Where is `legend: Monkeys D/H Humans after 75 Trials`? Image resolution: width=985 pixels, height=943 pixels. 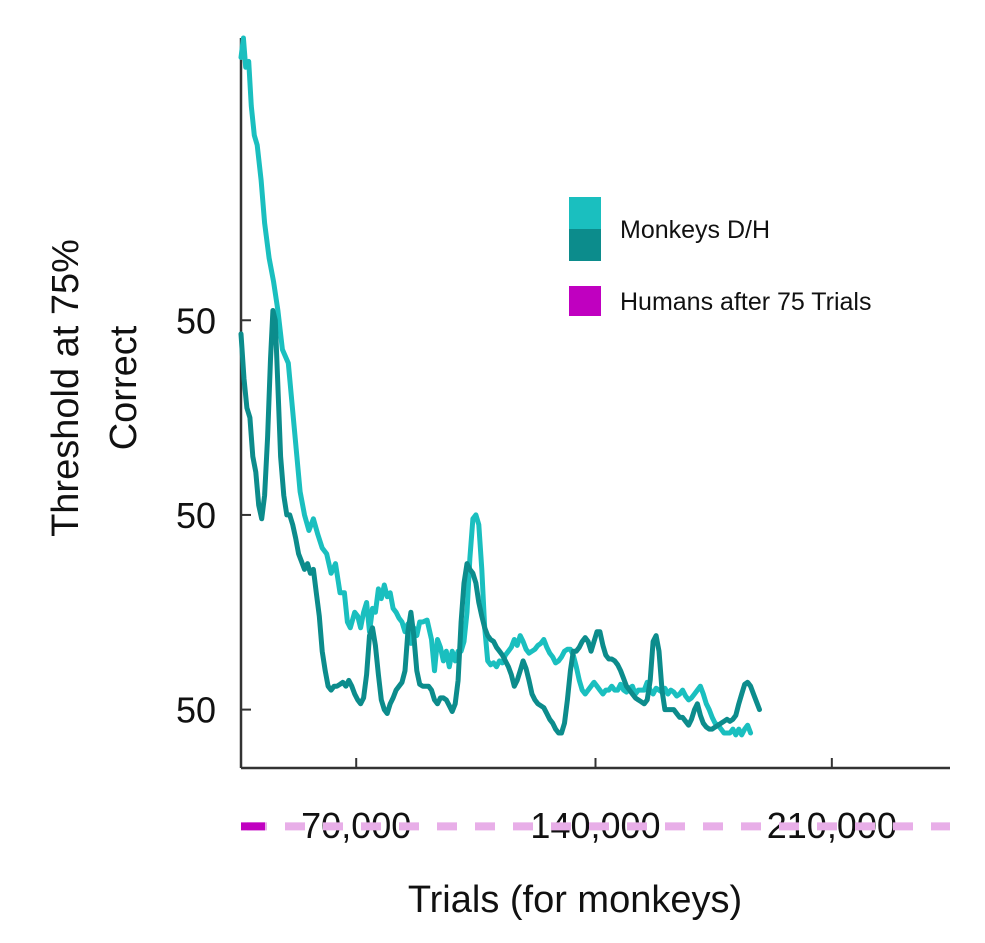 legend: Monkeys D/H Humans after 75 Trials is located at coordinates (720, 256).